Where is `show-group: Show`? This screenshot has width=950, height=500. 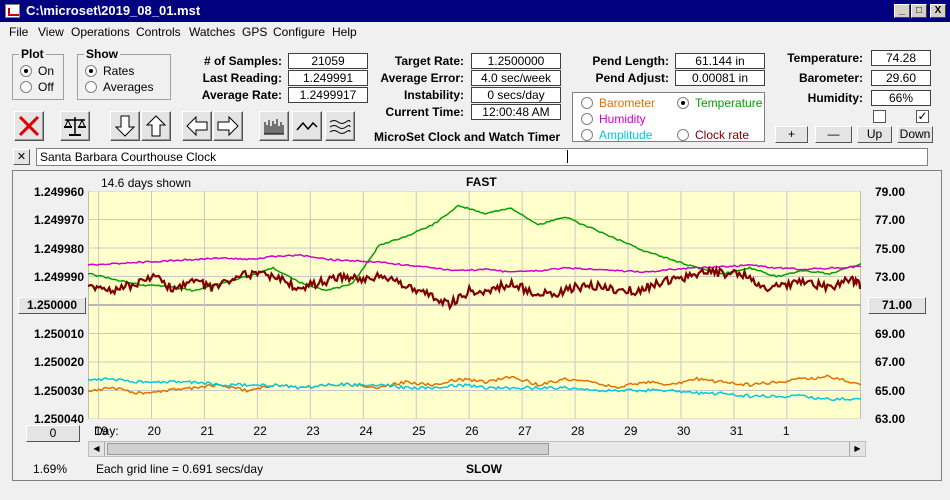
show-group: Show is located at coordinates (124, 73).